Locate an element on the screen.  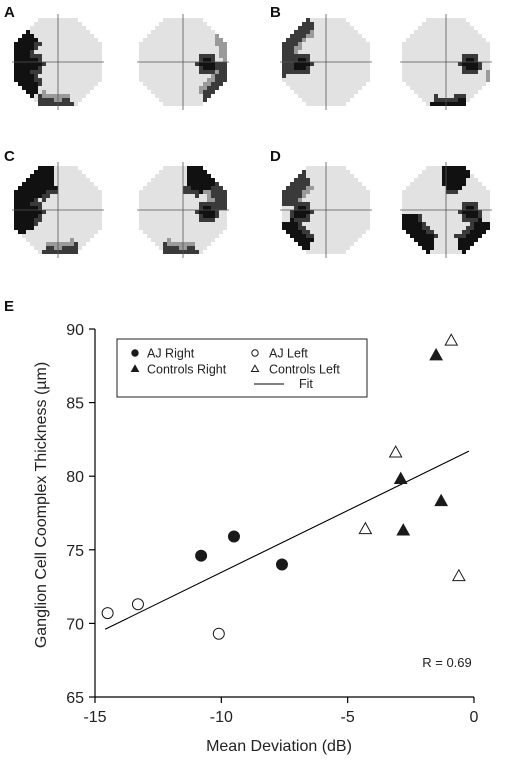
legend-label-aj-right: AJ Right is located at coordinates (171, 354).